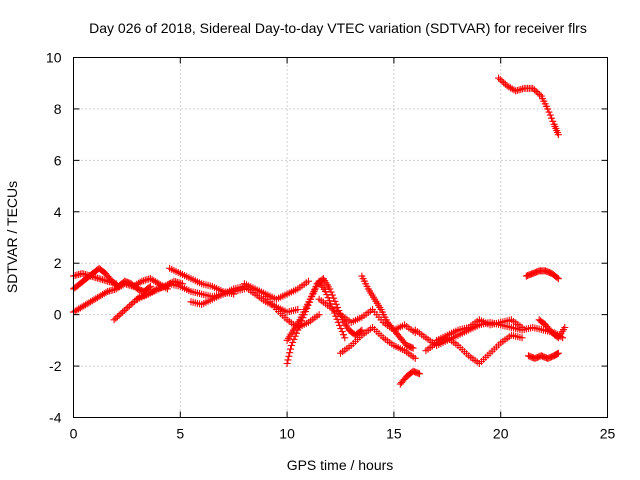  I want to click on x-tick-labels: 0 5 10 15 20 25, so click(343, 434).